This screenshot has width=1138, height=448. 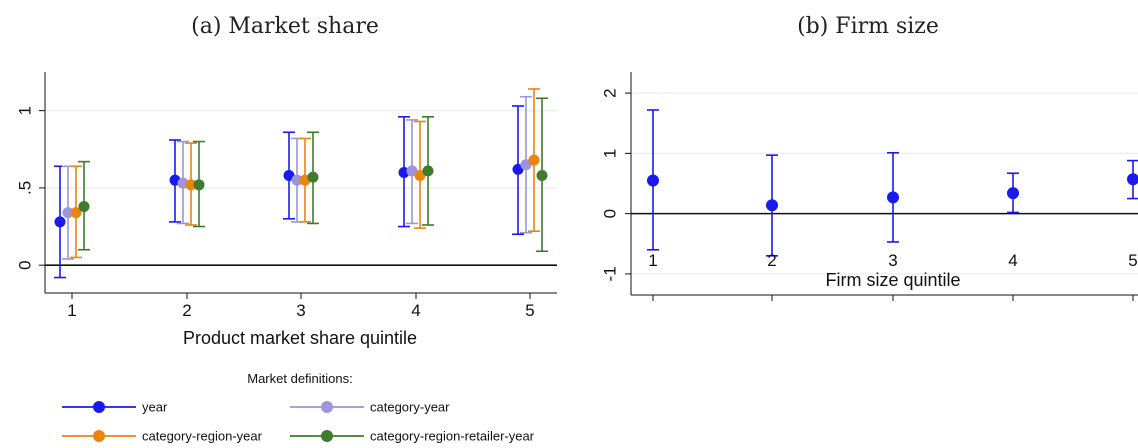 I want to click on legend-title: Market definitions:, so click(x=300, y=378).